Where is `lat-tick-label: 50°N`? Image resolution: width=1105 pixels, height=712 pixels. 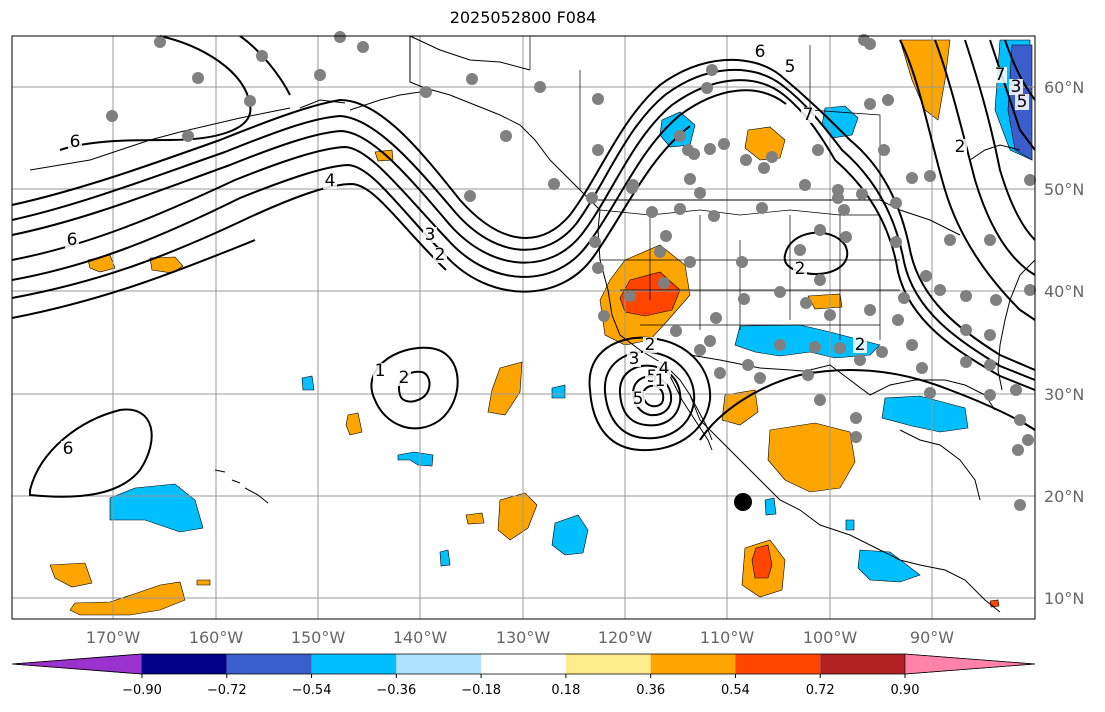
lat-tick-label: 50°N is located at coordinates (1064, 189).